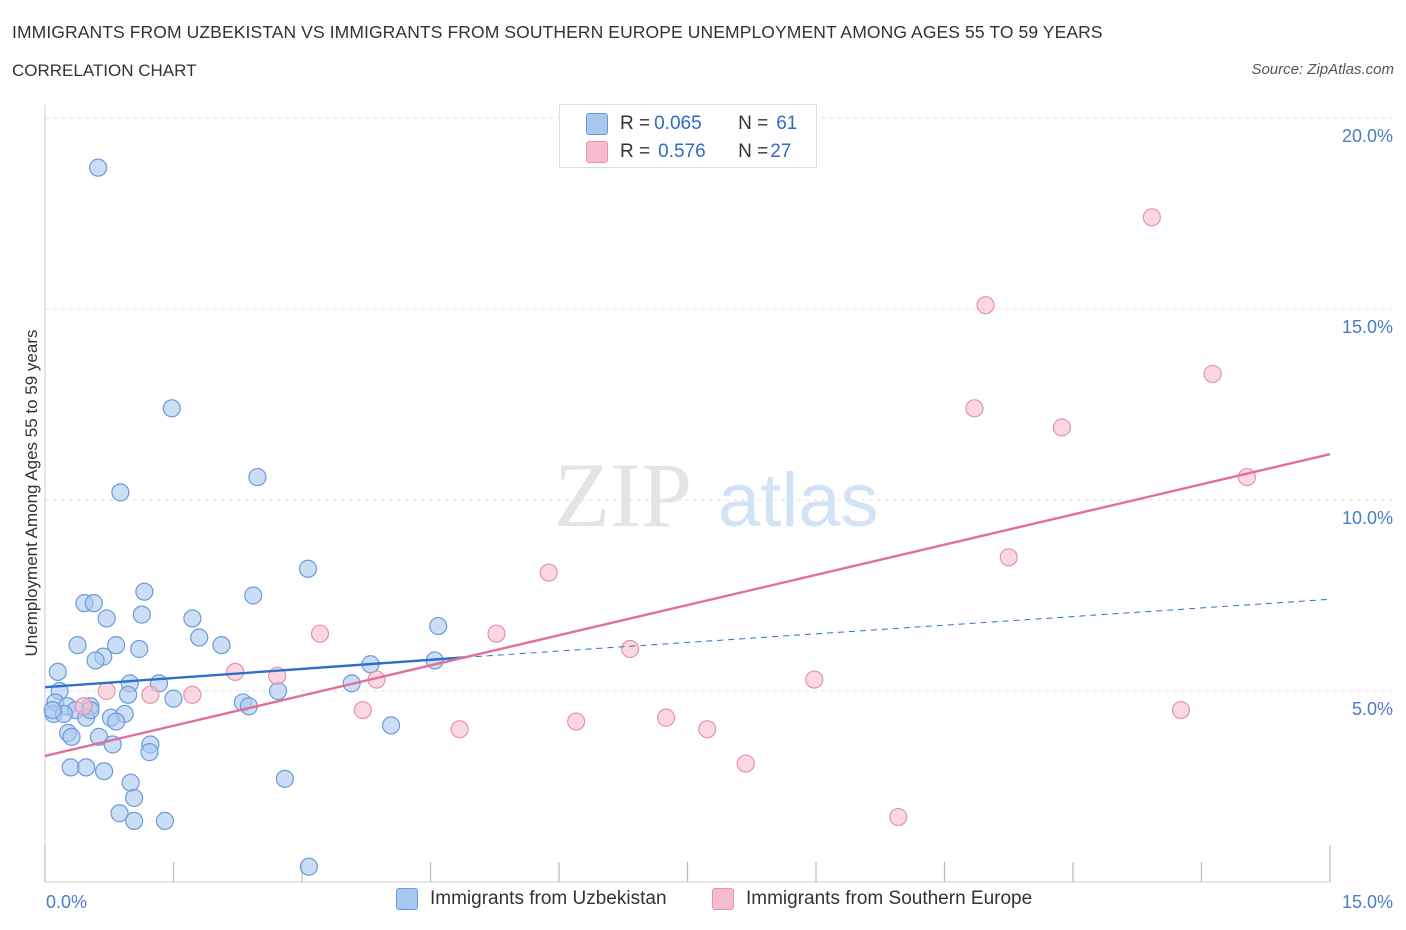  What do you see at coordinates (787, 123) in the screenshot?
I see `n-value: 61` at bounding box center [787, 123].